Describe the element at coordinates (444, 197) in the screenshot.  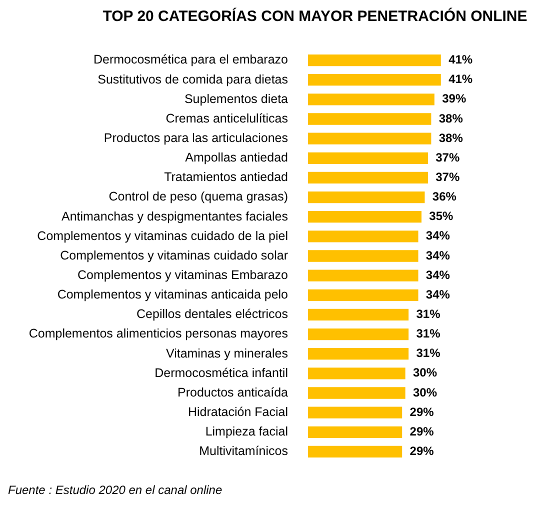
I see `data-label: 36%` at that location.